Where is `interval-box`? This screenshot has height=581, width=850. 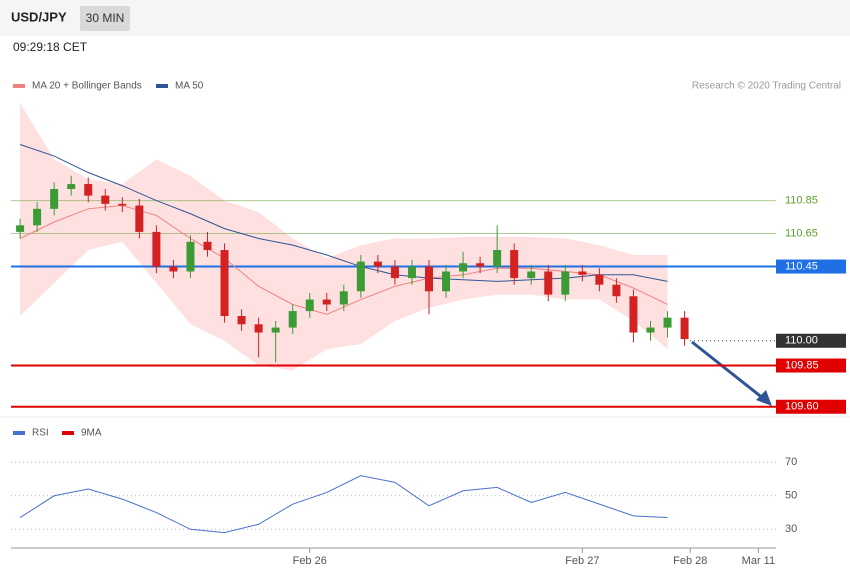 interval-box is located at coordinates (105, 18).